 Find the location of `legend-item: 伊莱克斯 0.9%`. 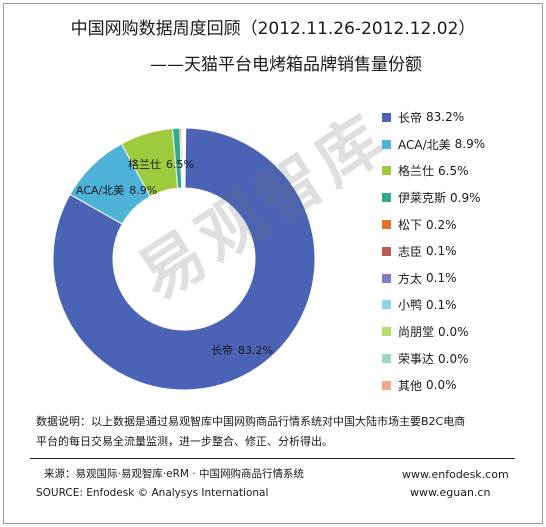

legend-item: 伊莱克斯 0.9% is located at coordinates (457, 197).